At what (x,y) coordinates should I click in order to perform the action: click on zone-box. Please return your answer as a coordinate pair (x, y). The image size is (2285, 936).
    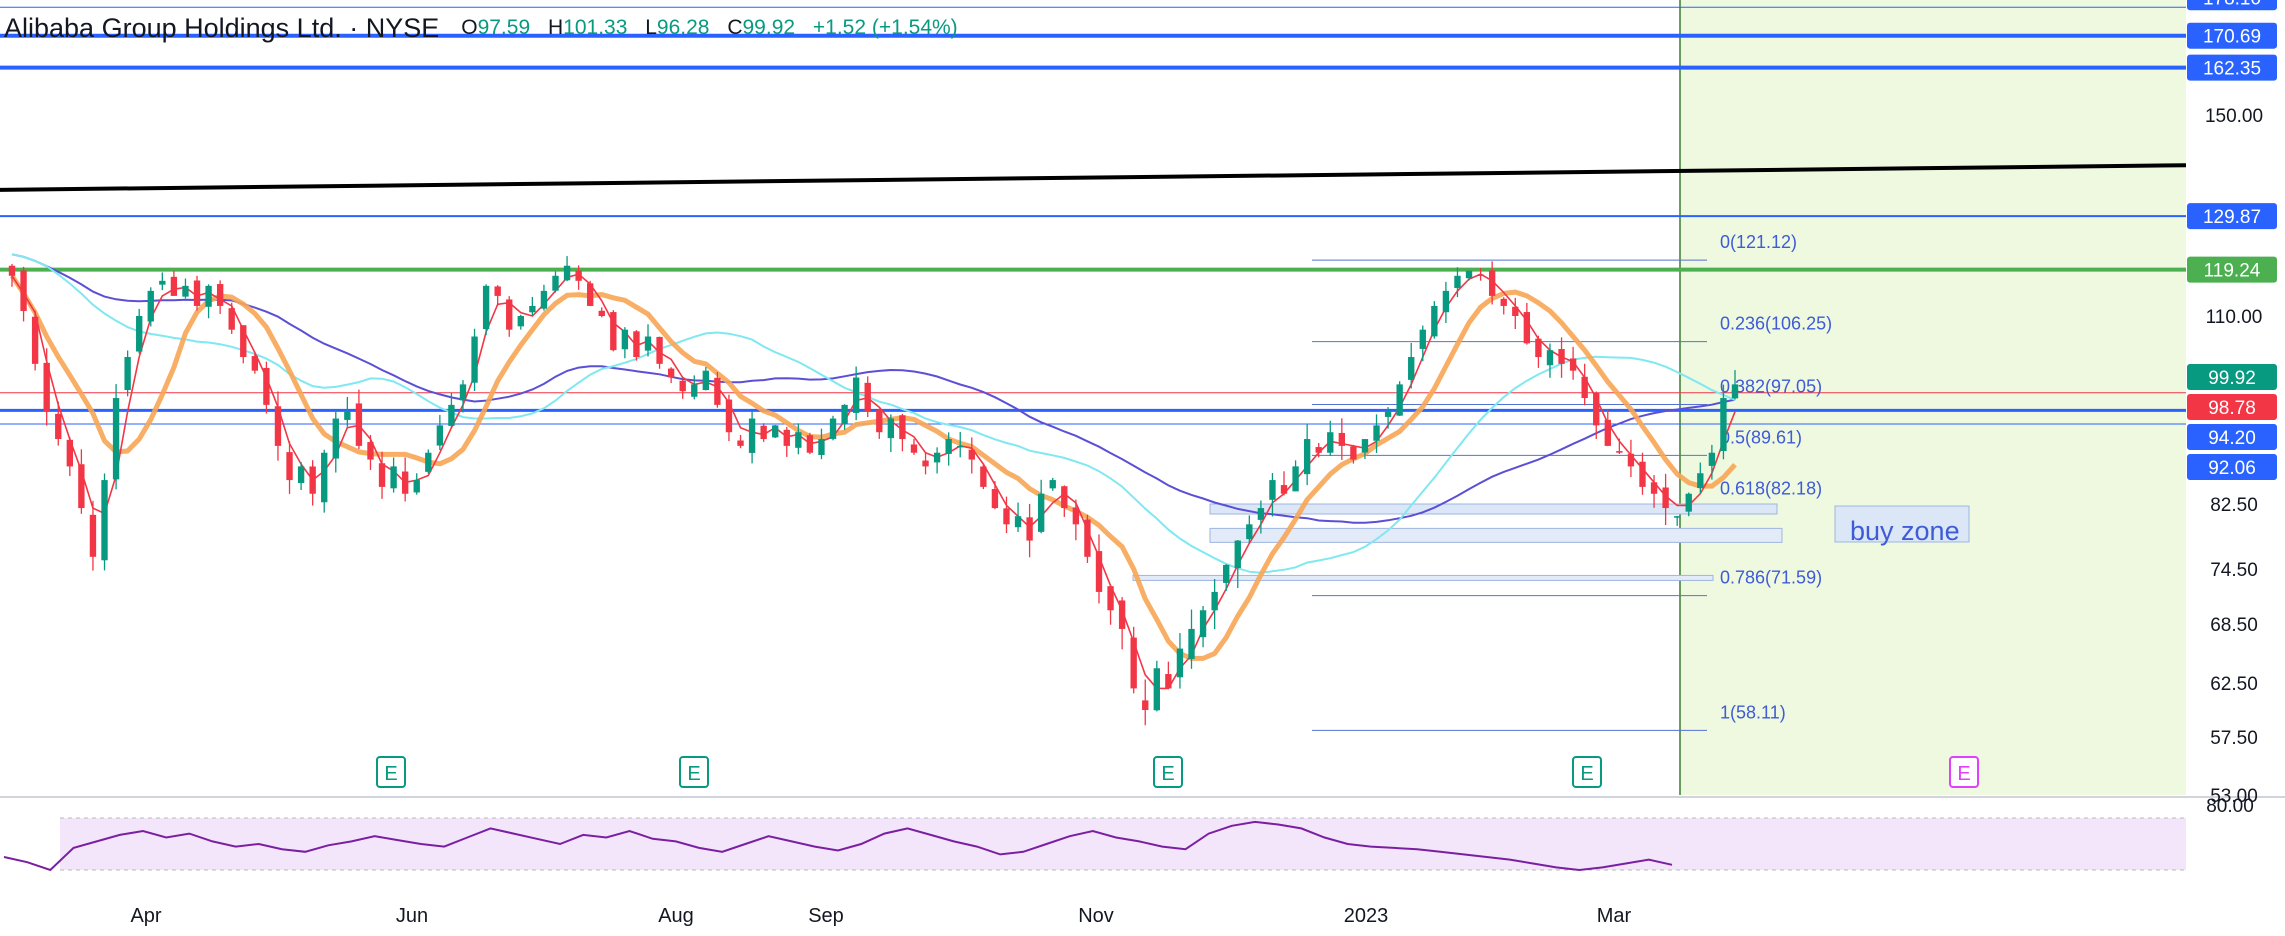
    Looking at the image, I should click on (1496, 535).